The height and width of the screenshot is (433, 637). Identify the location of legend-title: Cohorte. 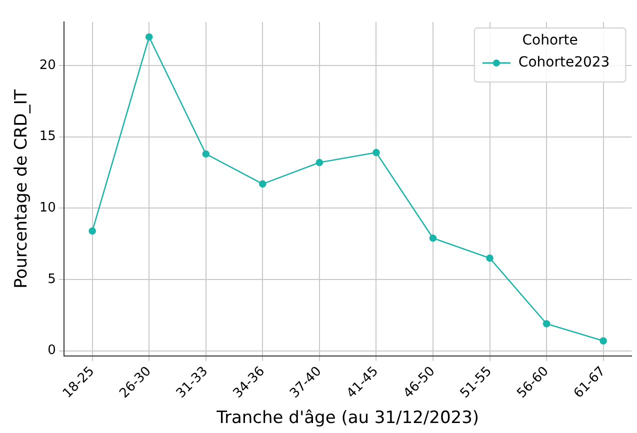
(550, 40).